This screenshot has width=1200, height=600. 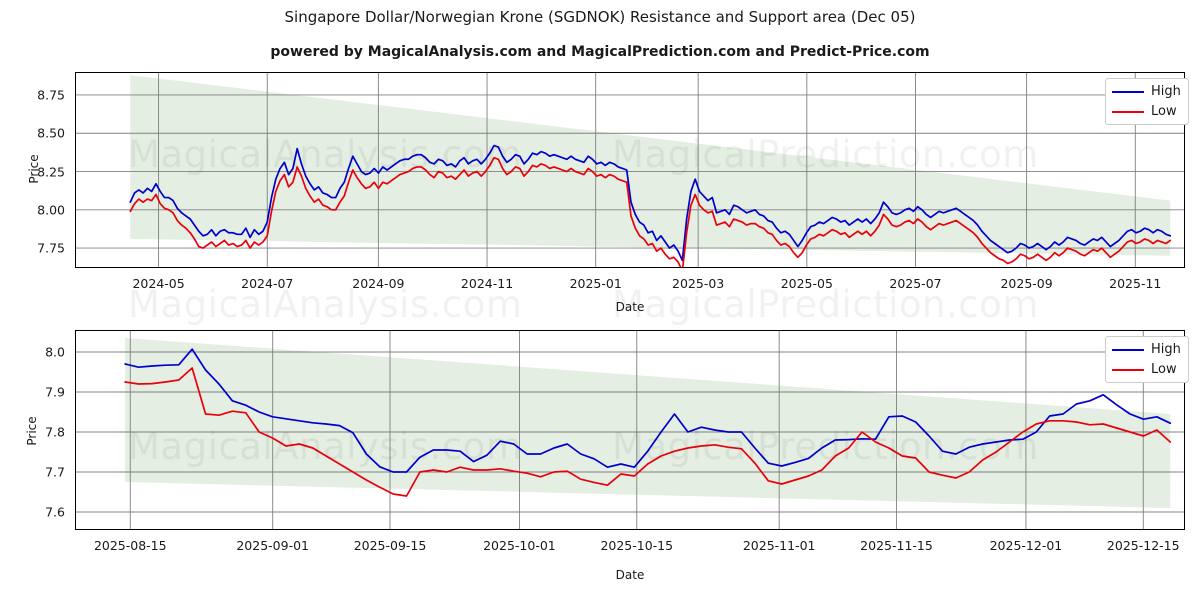 I want to click on y-tick-label: 8.0, so click(x=55, y=352).